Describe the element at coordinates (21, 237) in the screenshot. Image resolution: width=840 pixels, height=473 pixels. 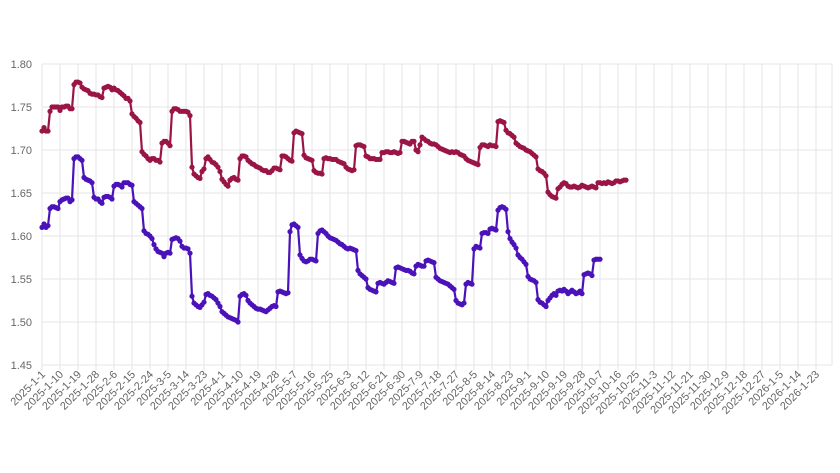
I see `y-tick-label: 1.60` at that location.